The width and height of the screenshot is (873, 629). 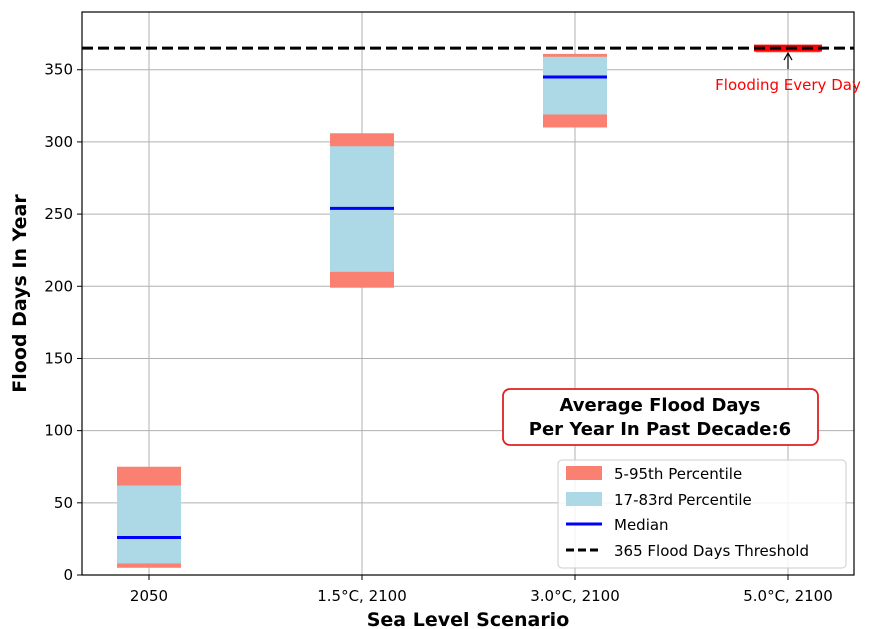 I want to click on annotation-text: Flooding Every Day, so click(x=788, y=85).